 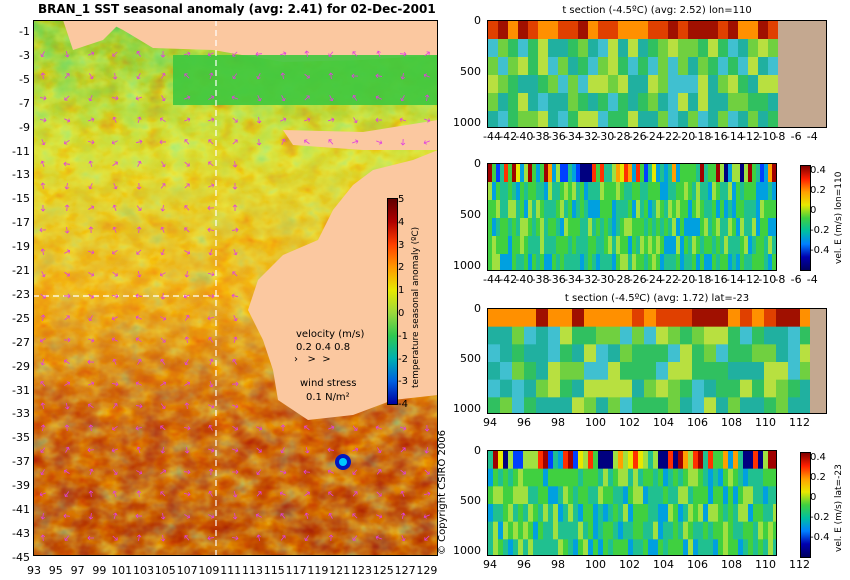 What do you see at coordinates (490, 564) in the screenshot?
I see `section-x-tick: 94` at bounding box center [490, 564].